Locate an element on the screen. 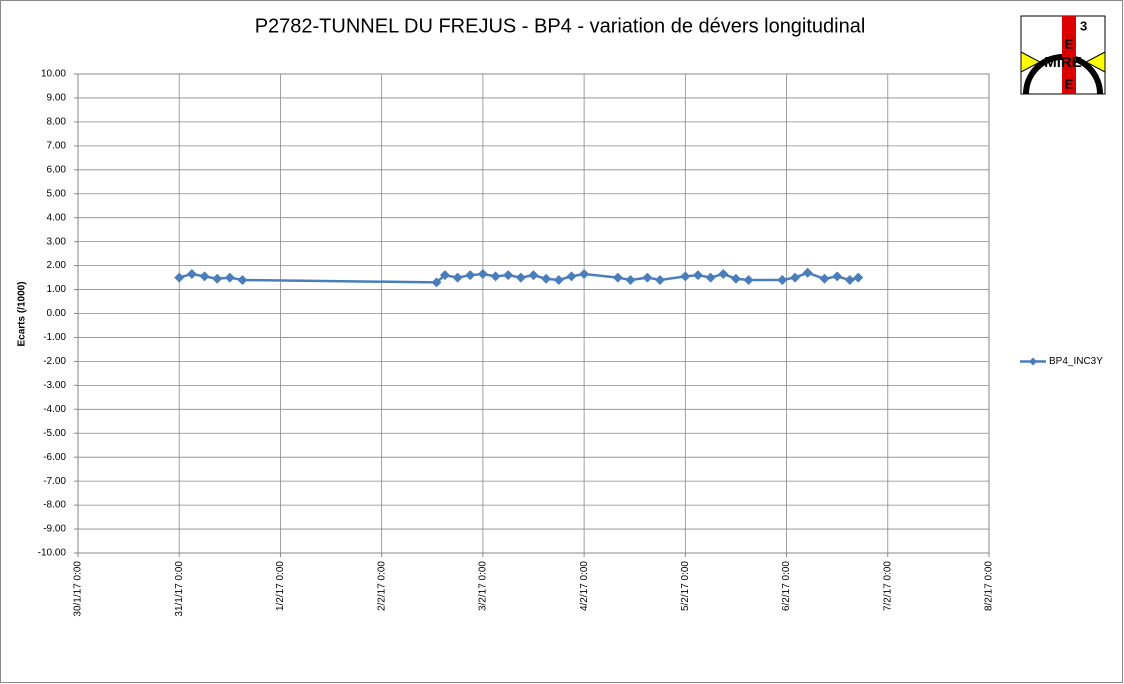 The image size is (1124, 684). y-tick-label: -8.00 is located at coordinates (54, 505).